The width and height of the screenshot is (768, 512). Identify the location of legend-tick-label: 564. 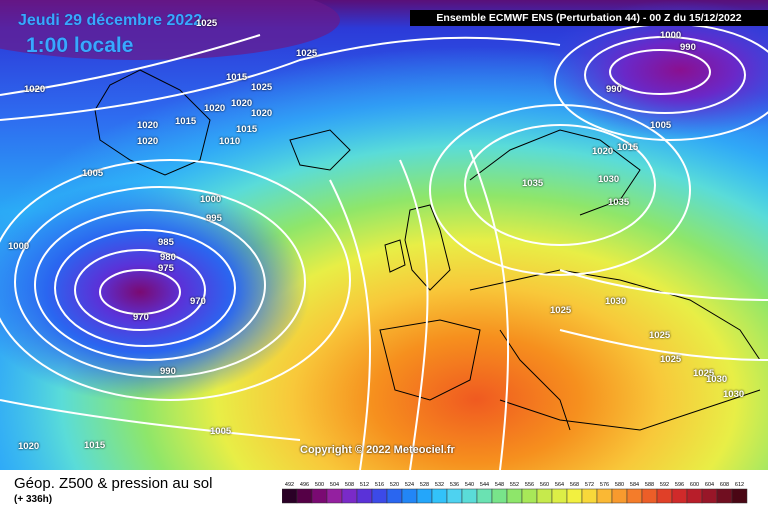
(559, 485).